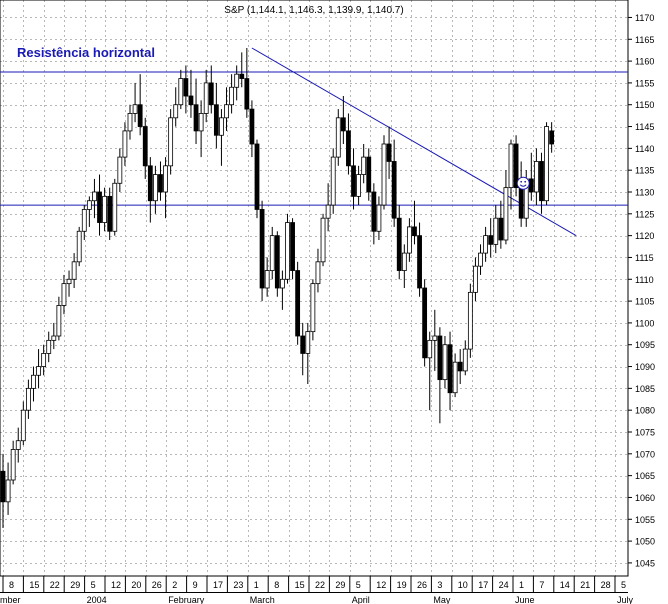 The image size is (668, 604). Describe the element at coordinates (644, 171) in the screenshot. I see `y-tick-label: 1135` at that location.